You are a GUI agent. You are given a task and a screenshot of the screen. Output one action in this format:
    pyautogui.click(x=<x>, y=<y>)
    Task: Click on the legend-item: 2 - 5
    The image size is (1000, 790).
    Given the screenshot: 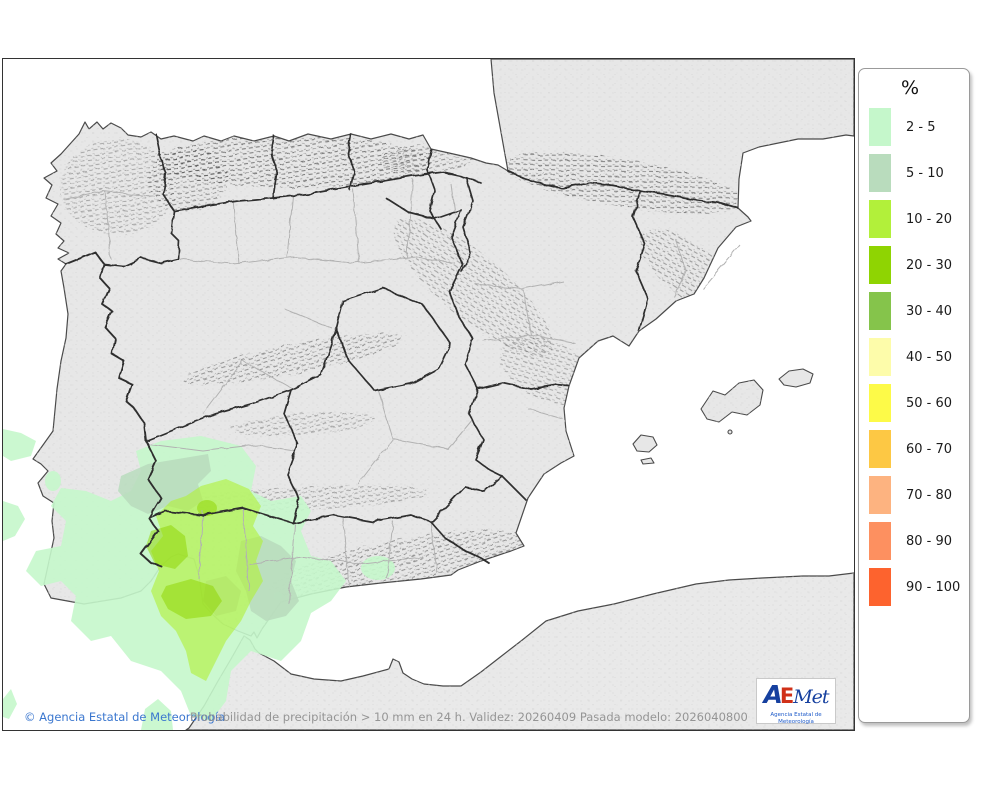 What is the action you would take?
    pyautogui.click(x=919, y=127)
    